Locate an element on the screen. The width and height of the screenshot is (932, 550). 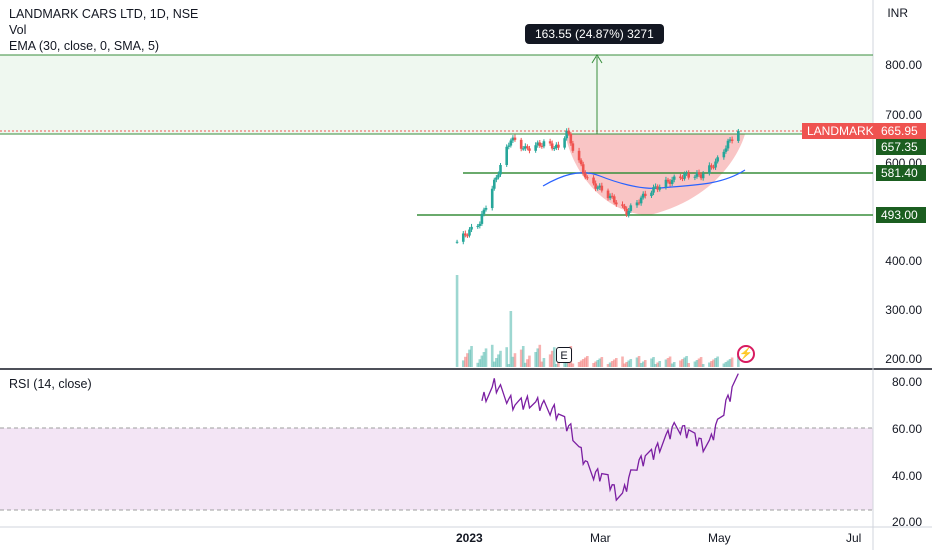
symbol-title: LANDMARK CARS LTD, 1D, NSE is located at coordinates (104, 14).